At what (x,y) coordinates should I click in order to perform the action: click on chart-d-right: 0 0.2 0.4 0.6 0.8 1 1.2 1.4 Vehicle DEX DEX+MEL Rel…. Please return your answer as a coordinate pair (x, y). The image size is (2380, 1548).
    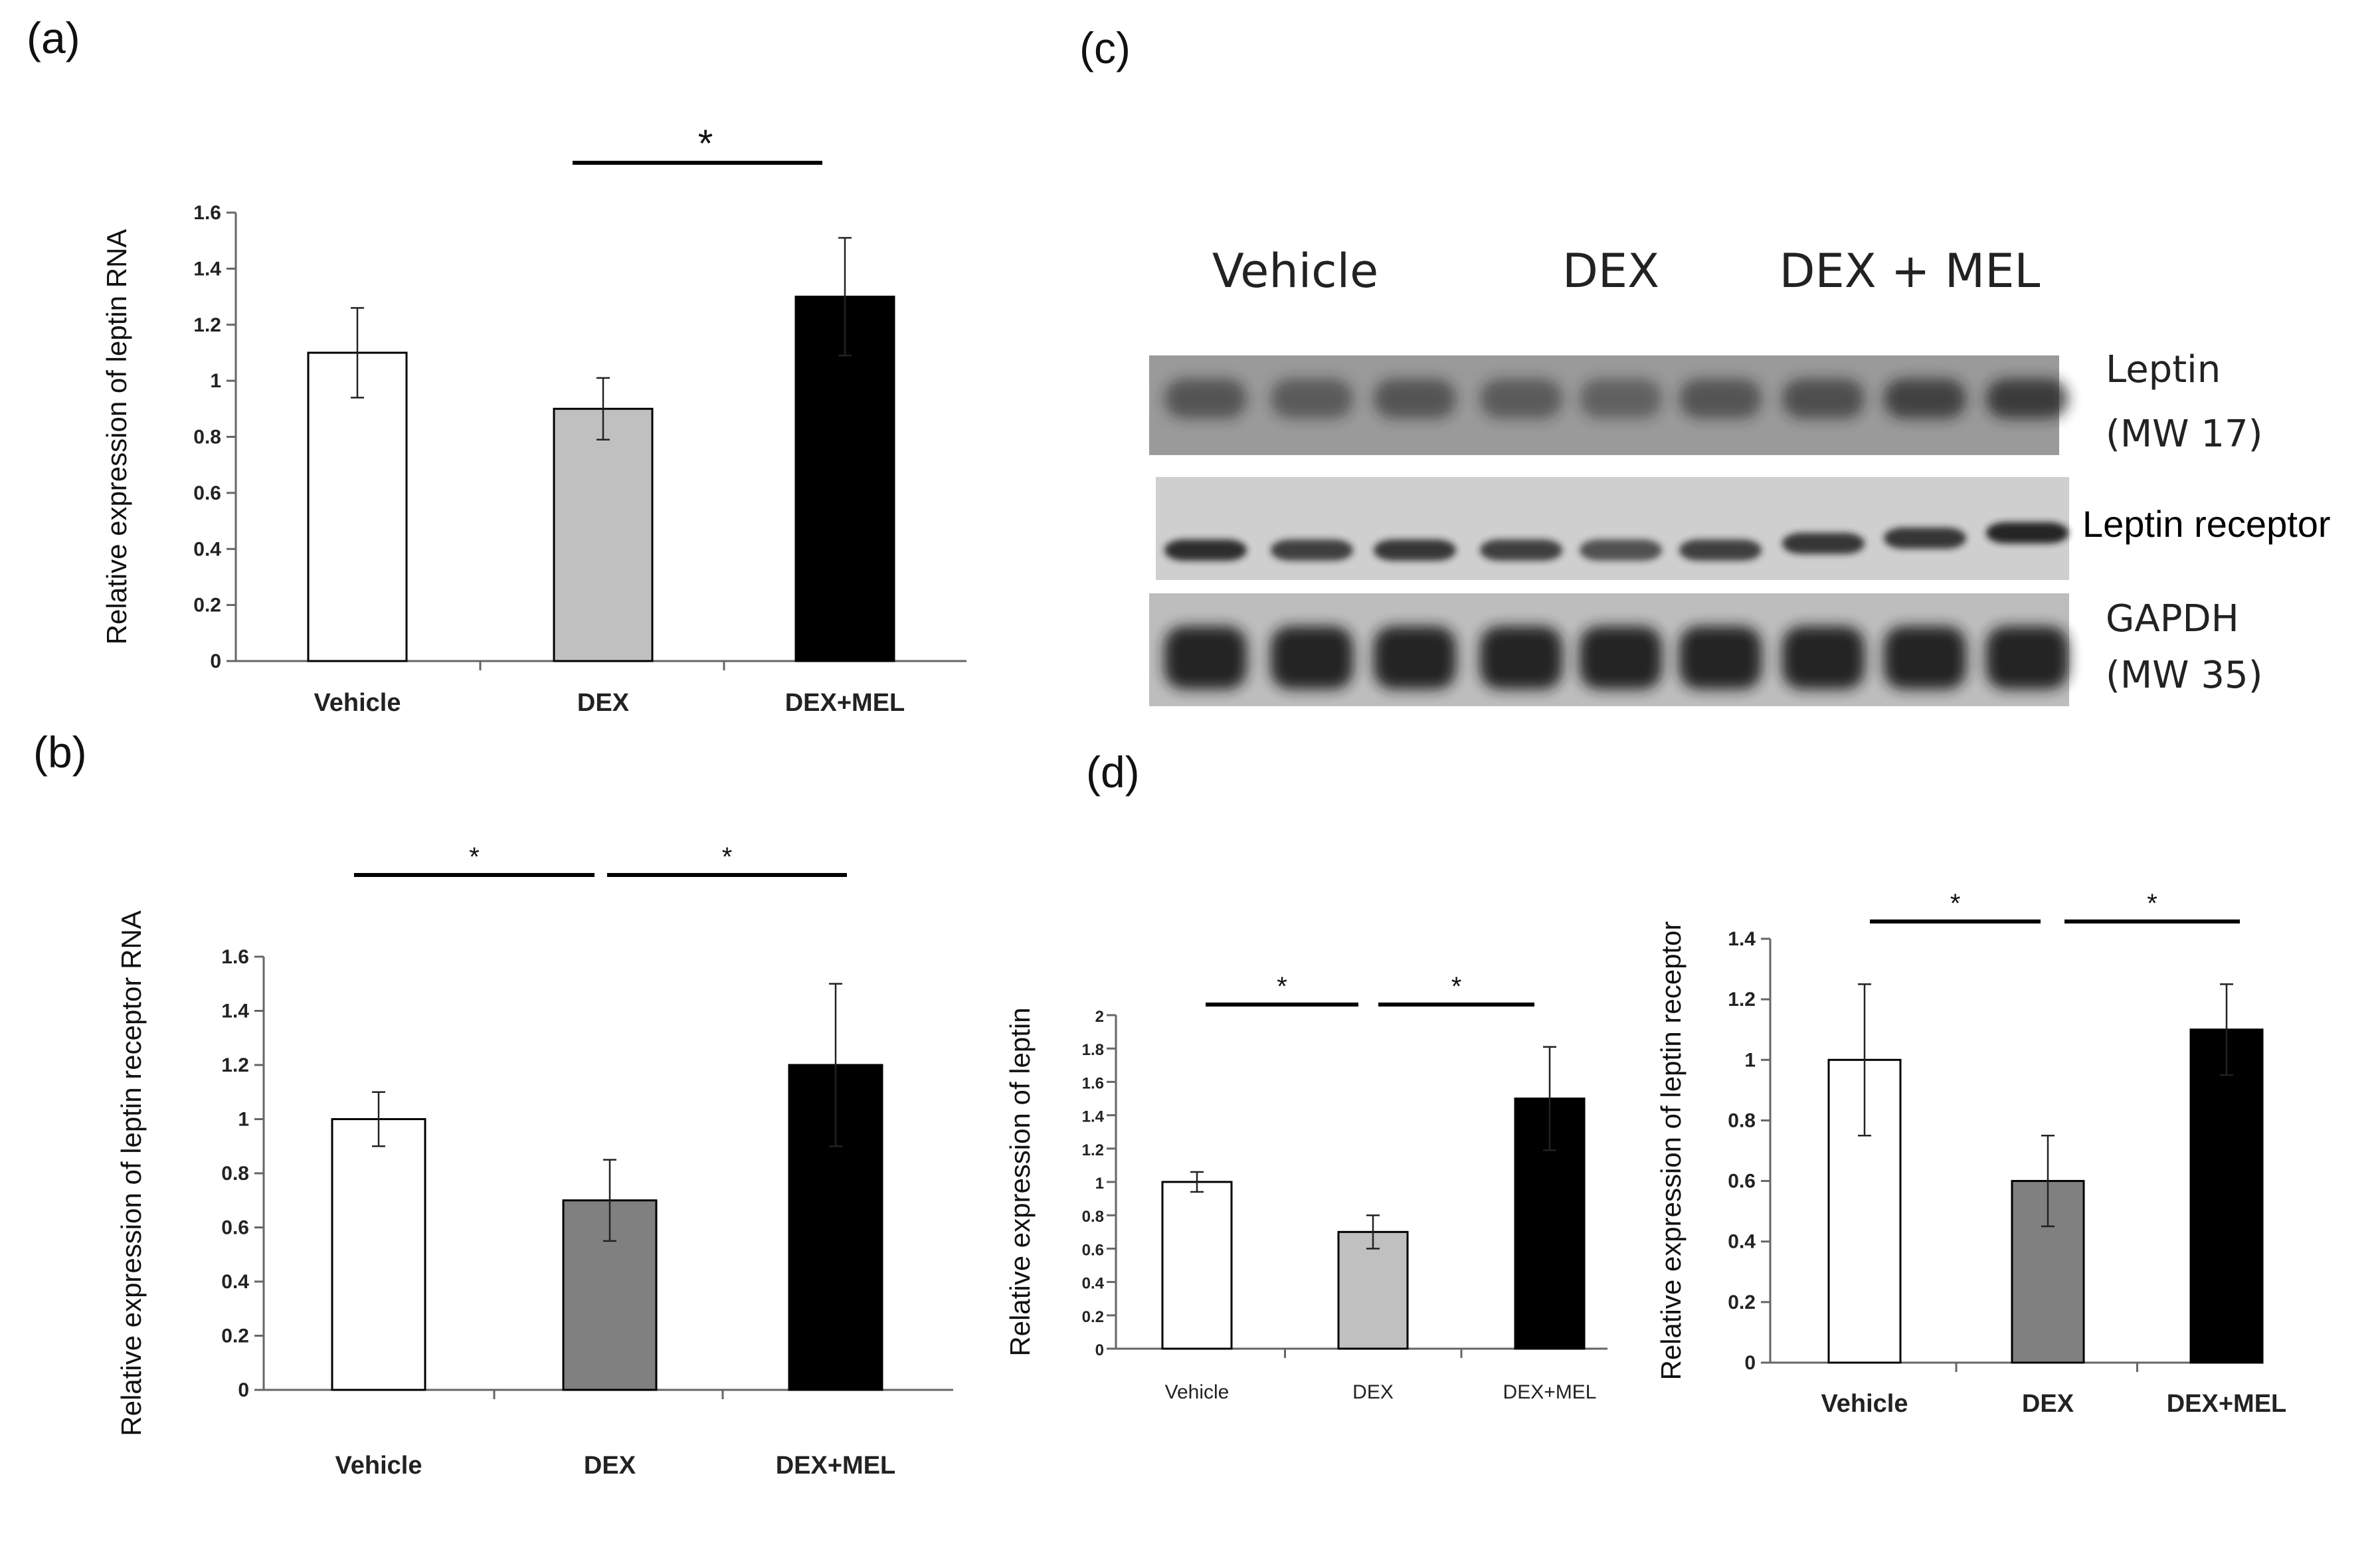
    Looking at the image, I should click on (1970, 1153).